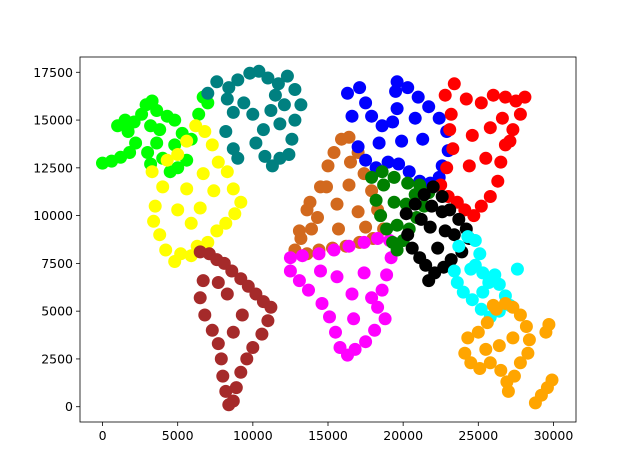 The height and width of the screenshot is (474, 640). Describe the element at coordinates (57, 311) in the screenshot. I see `y-tick-label: 5000` at that location.